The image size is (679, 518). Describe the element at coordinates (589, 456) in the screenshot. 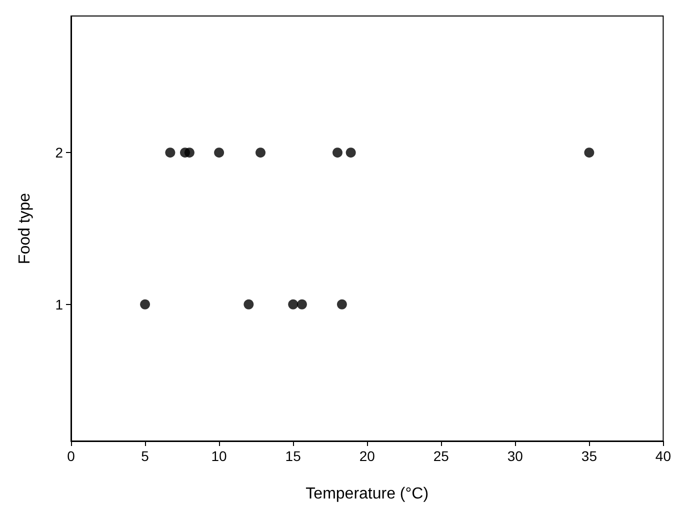

I see `x-tick-label: 35` at that location.